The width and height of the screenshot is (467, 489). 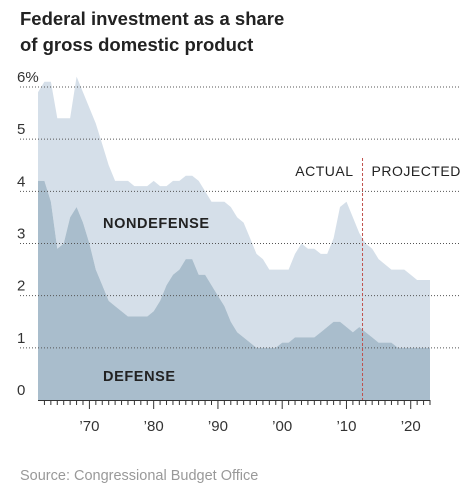 I want to click on x-tick-label: ’90, so click(x=218, y=426).